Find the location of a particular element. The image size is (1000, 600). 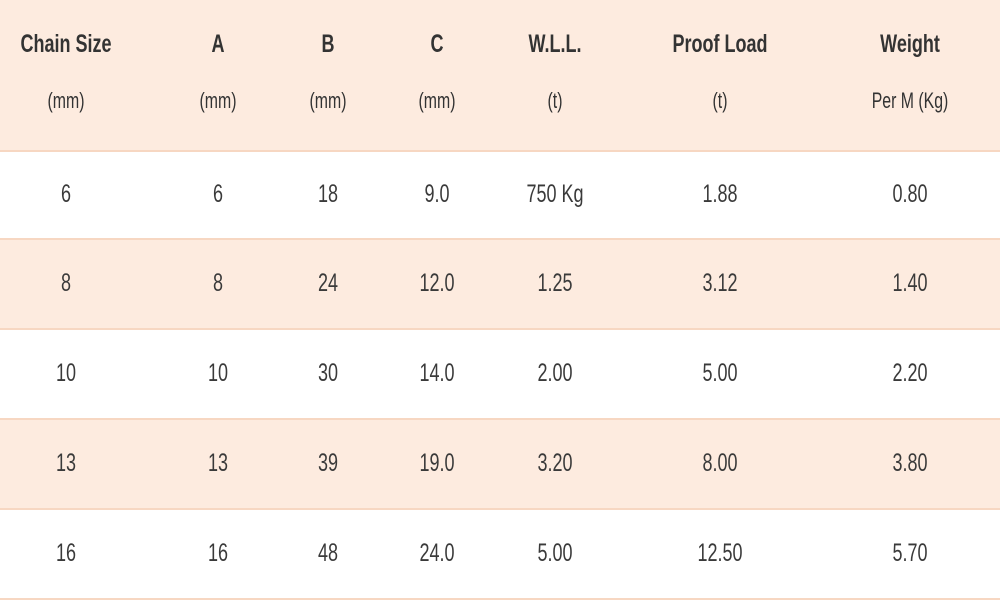

header-title: Weight is located at coordinates (910, 44).